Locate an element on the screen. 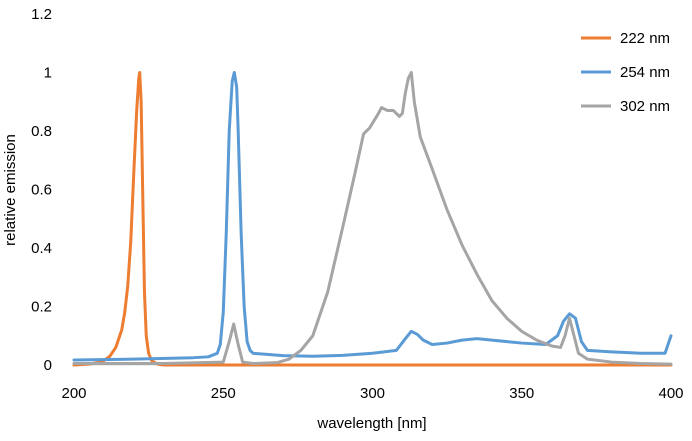  x-axis-title: wavelength [nm] is located at coordinates (371, 423).